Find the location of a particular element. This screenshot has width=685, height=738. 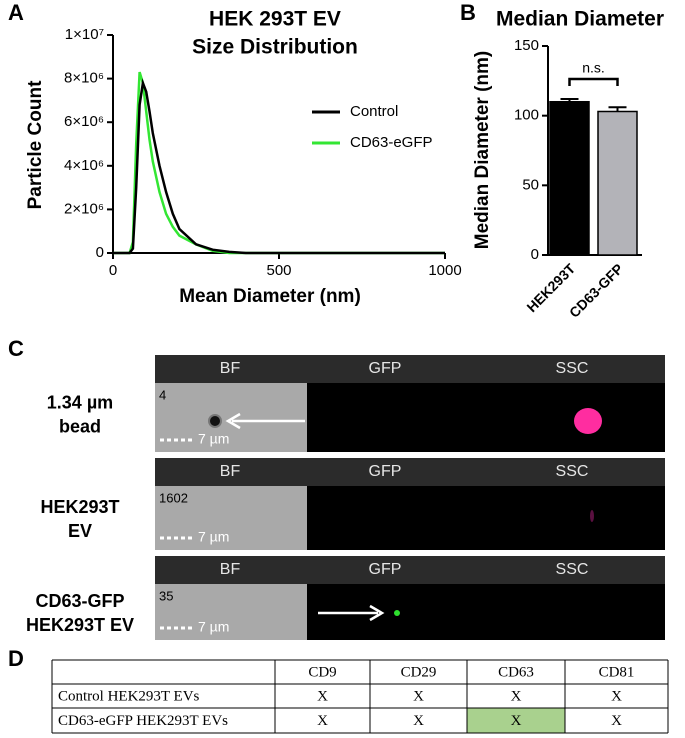

legend-label: Control is located at coordinates (374, 111).